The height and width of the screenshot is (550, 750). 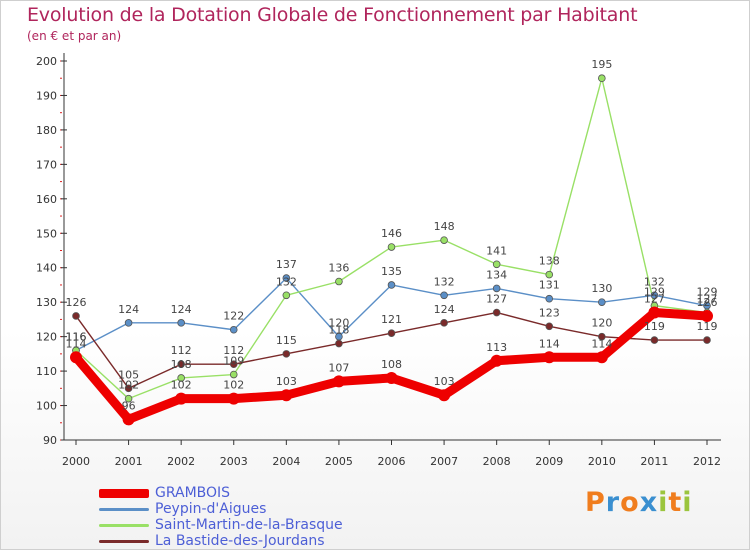 What do you see at coordinates (707, 461) in the screenshot?
I see `x-tick-label: 2012` at bounding box center [707, 461].